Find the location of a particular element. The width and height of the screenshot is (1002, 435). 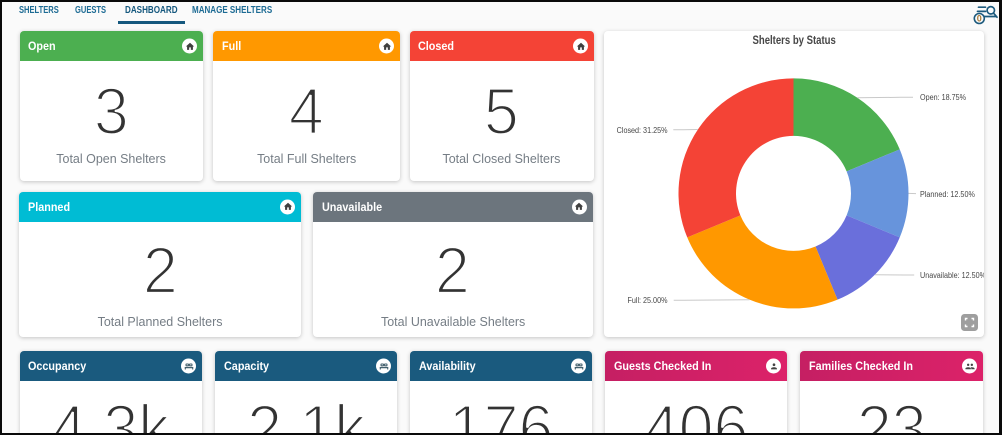

svg-text: 0 is located at coordinates (979, 19).